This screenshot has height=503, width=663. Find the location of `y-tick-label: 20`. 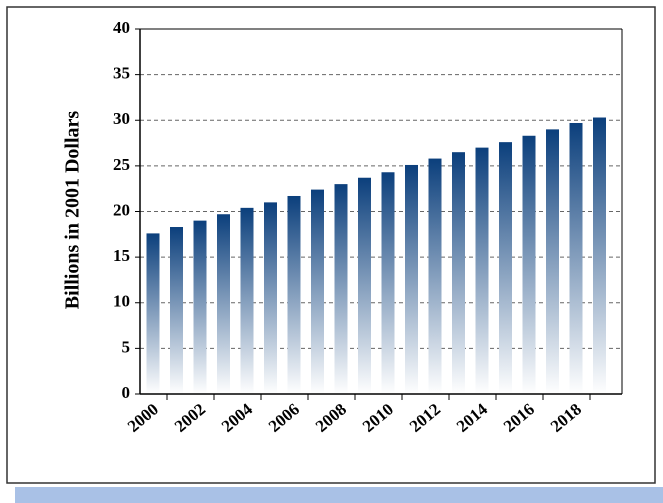

y-tick-label: 20 is located at coordinates (121, 209).